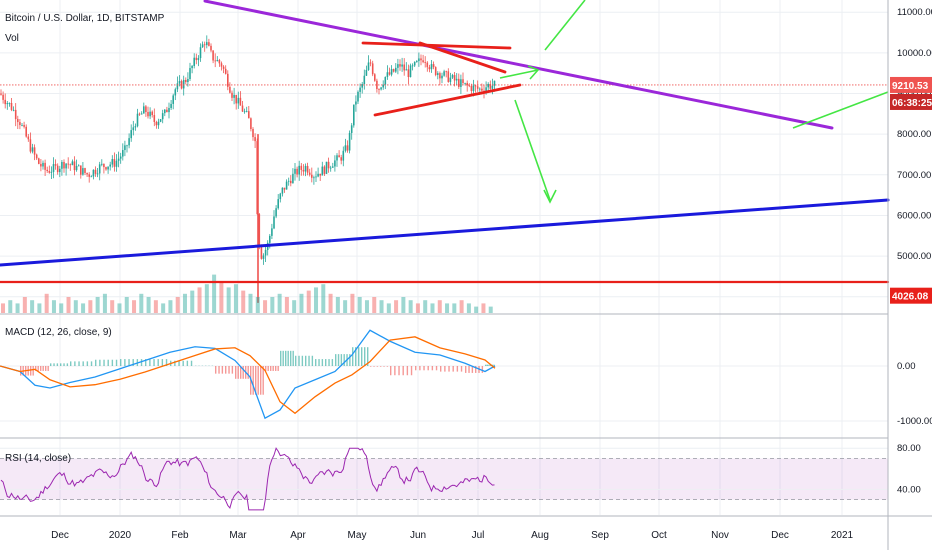 The image size is (932, 550). I want to click on bullish-arrow-up, so click(565, 25).